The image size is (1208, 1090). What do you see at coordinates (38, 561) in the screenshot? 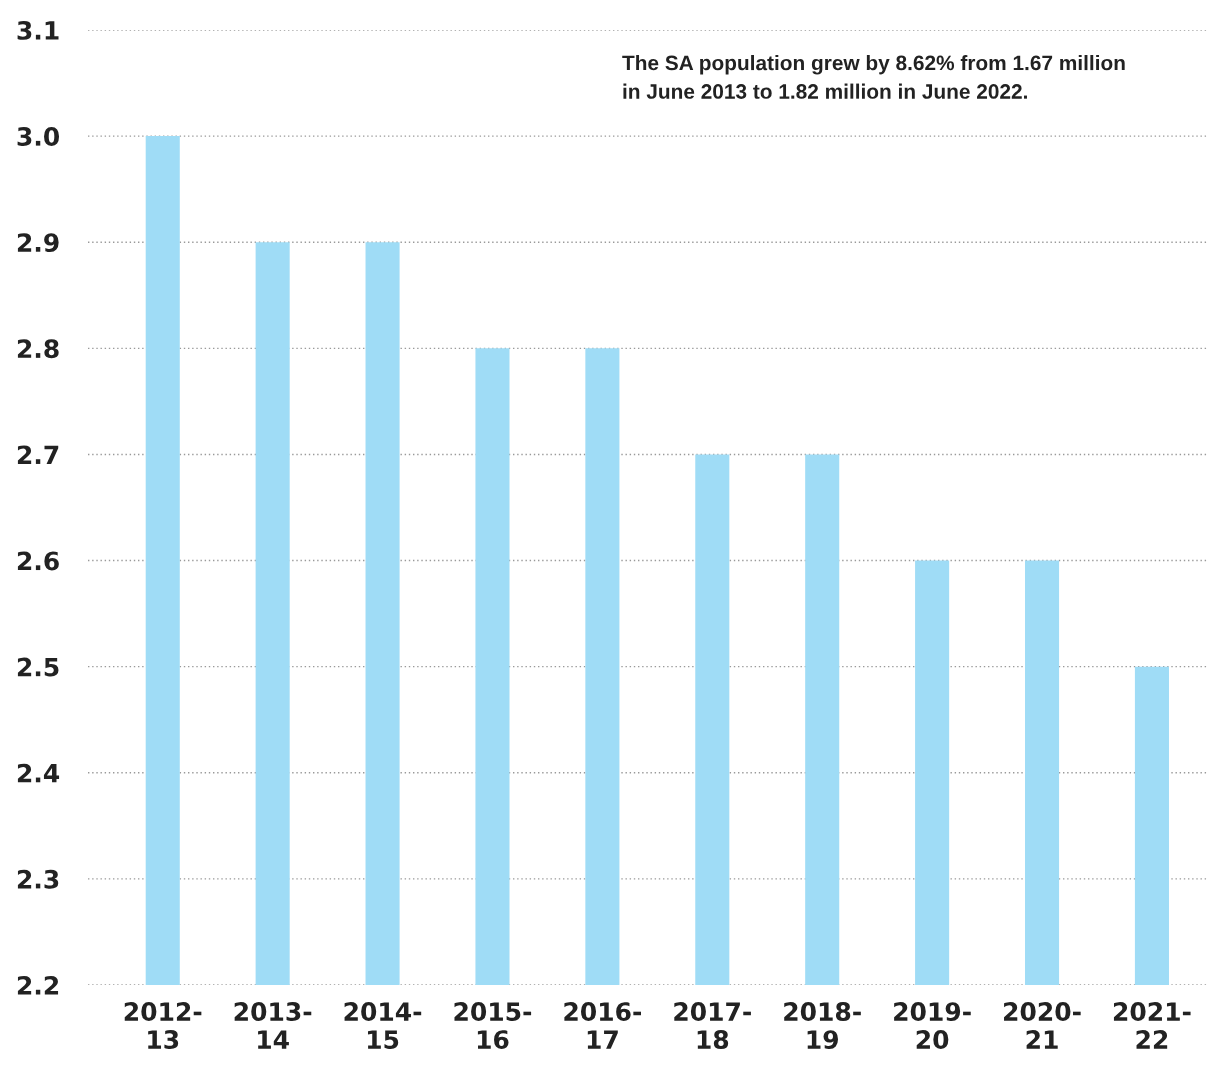
I see `y-tick-label: 2.6` at bounding box center [38, 561].